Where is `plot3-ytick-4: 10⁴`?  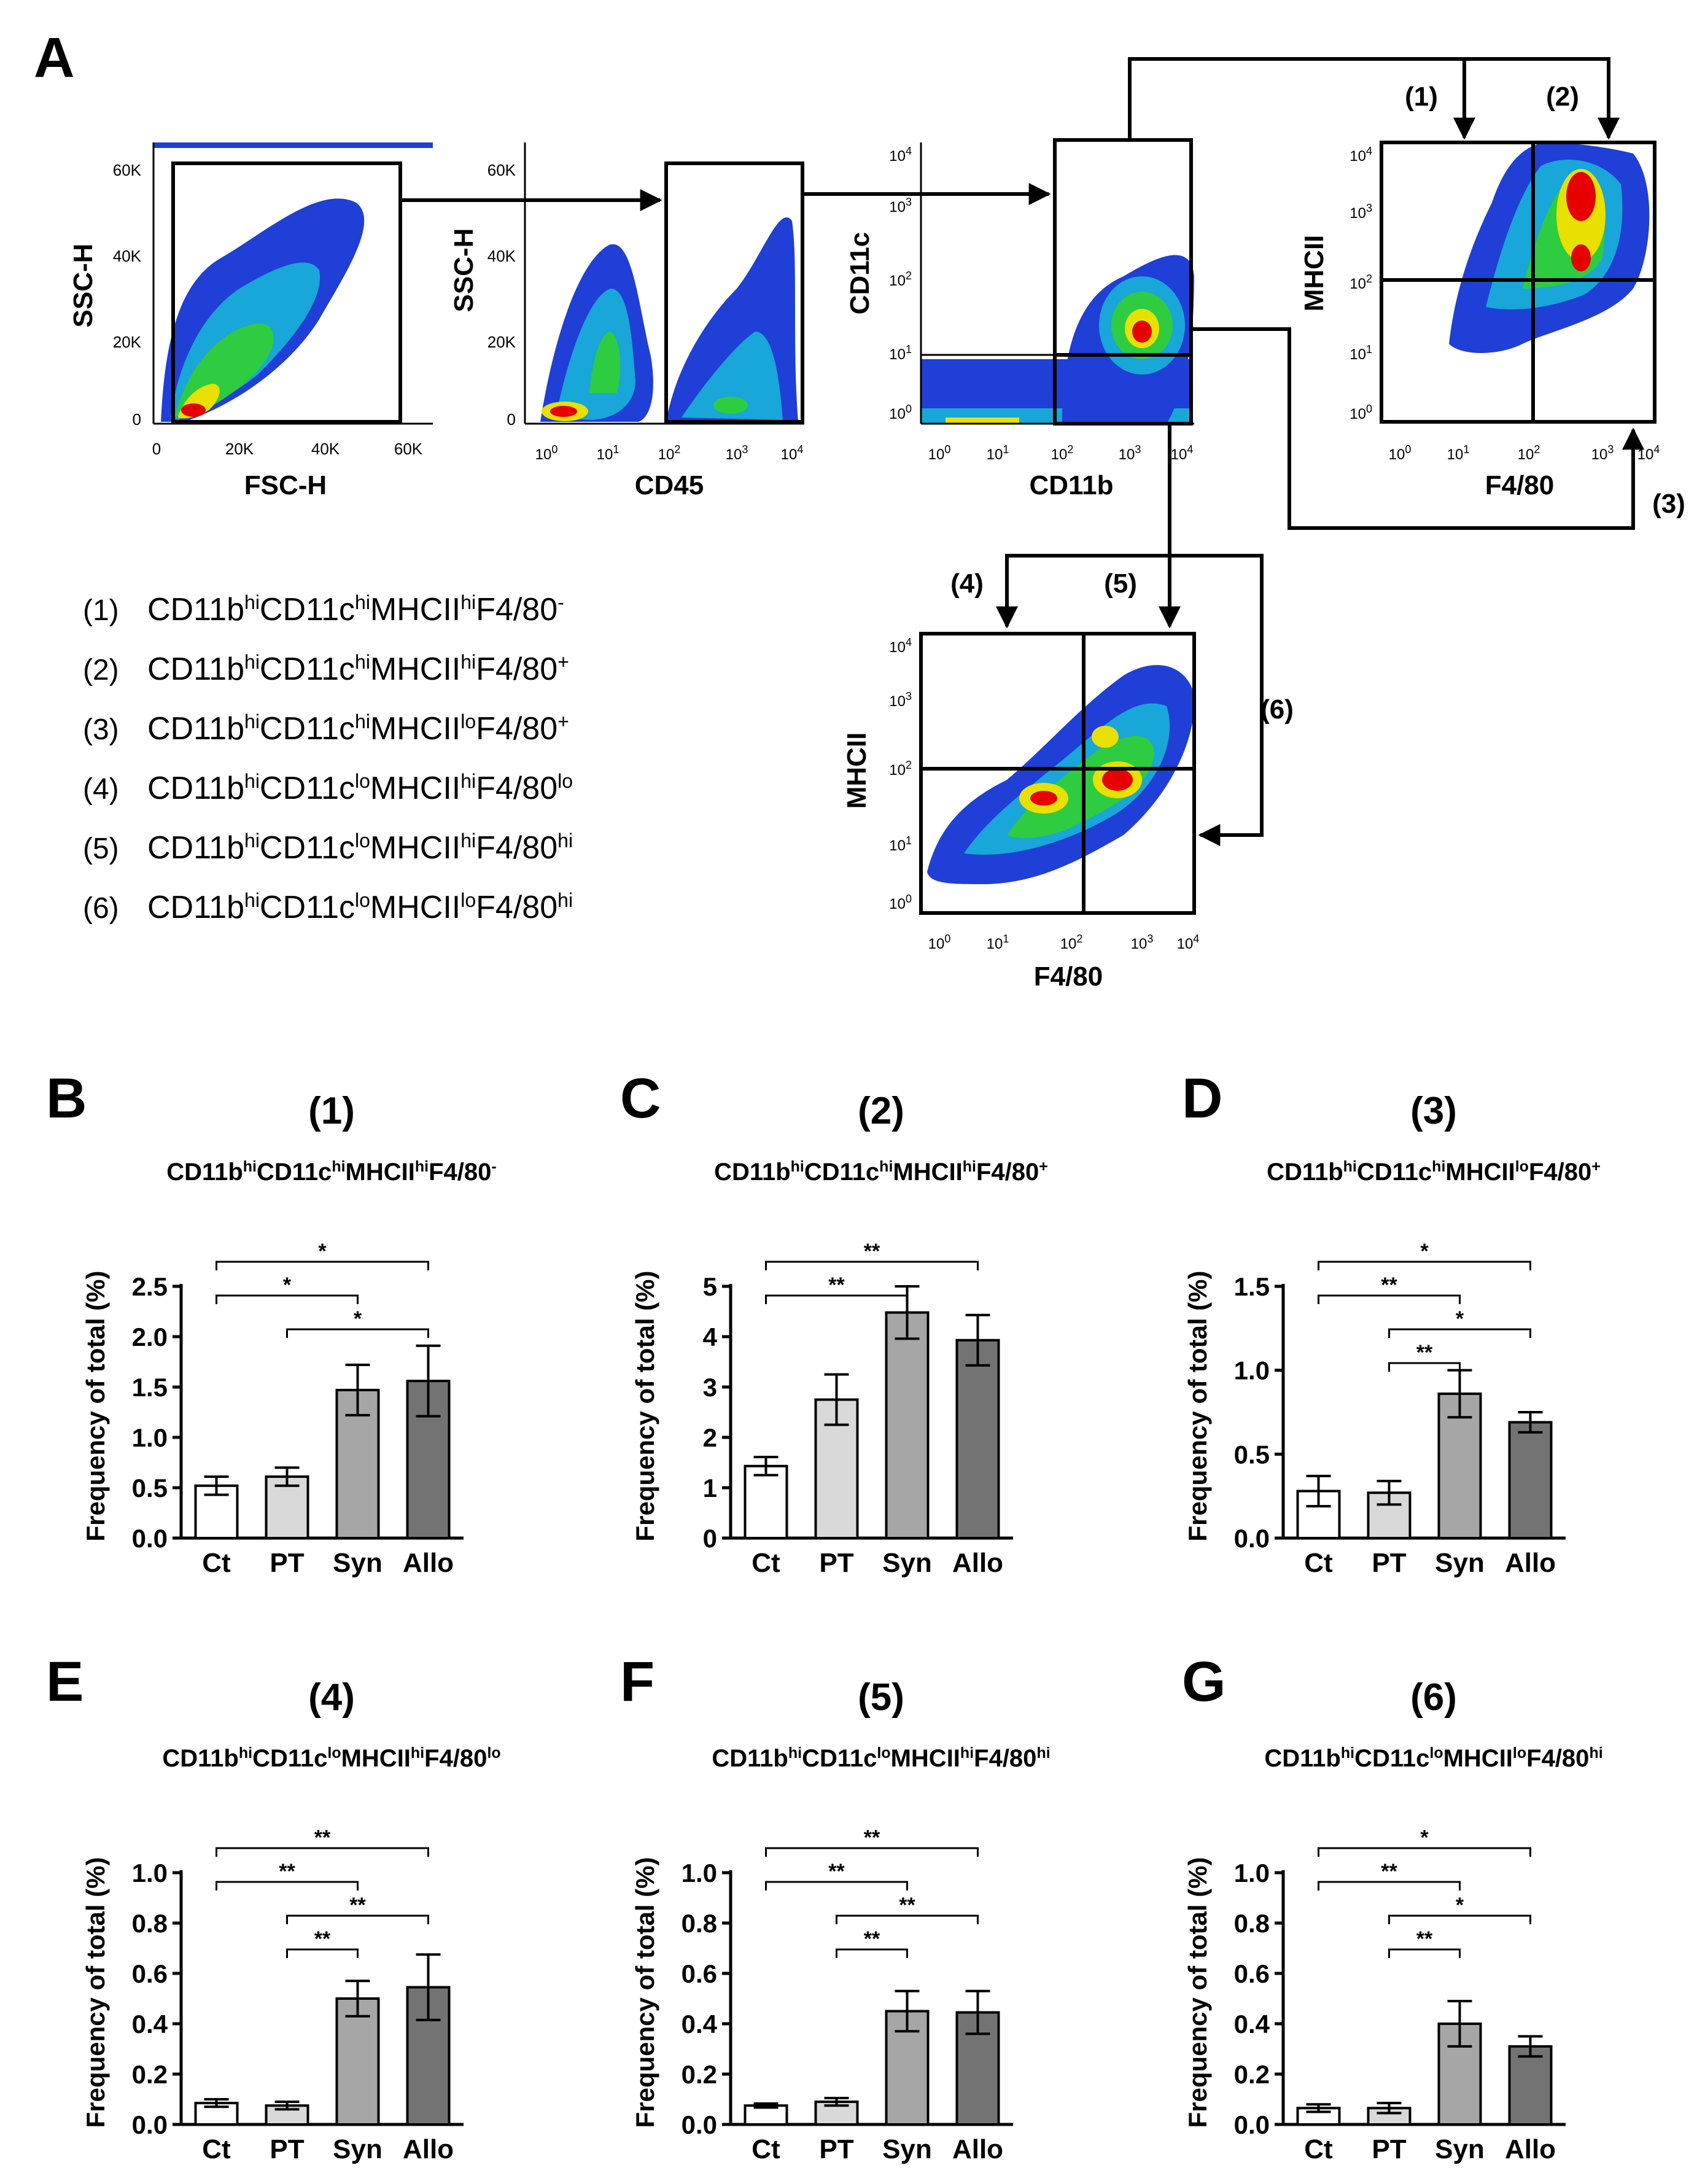 plot3-ytick-4: 10⁴ is located at coordinates (900, 155).